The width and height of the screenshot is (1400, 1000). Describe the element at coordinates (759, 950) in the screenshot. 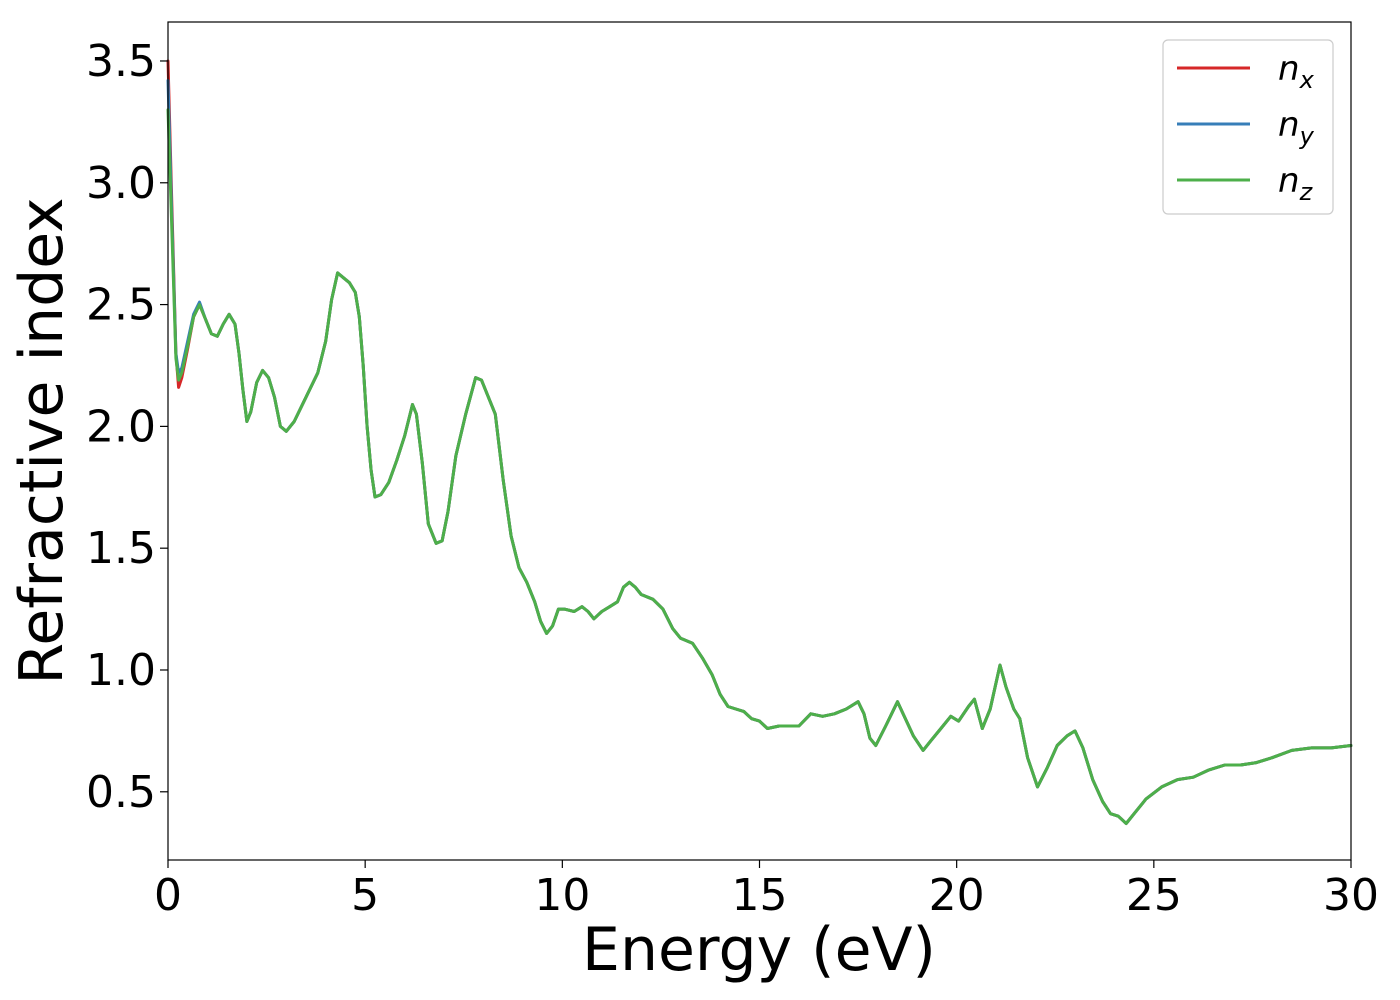

I see `x-axis-title: Energy (eV)` at that location.